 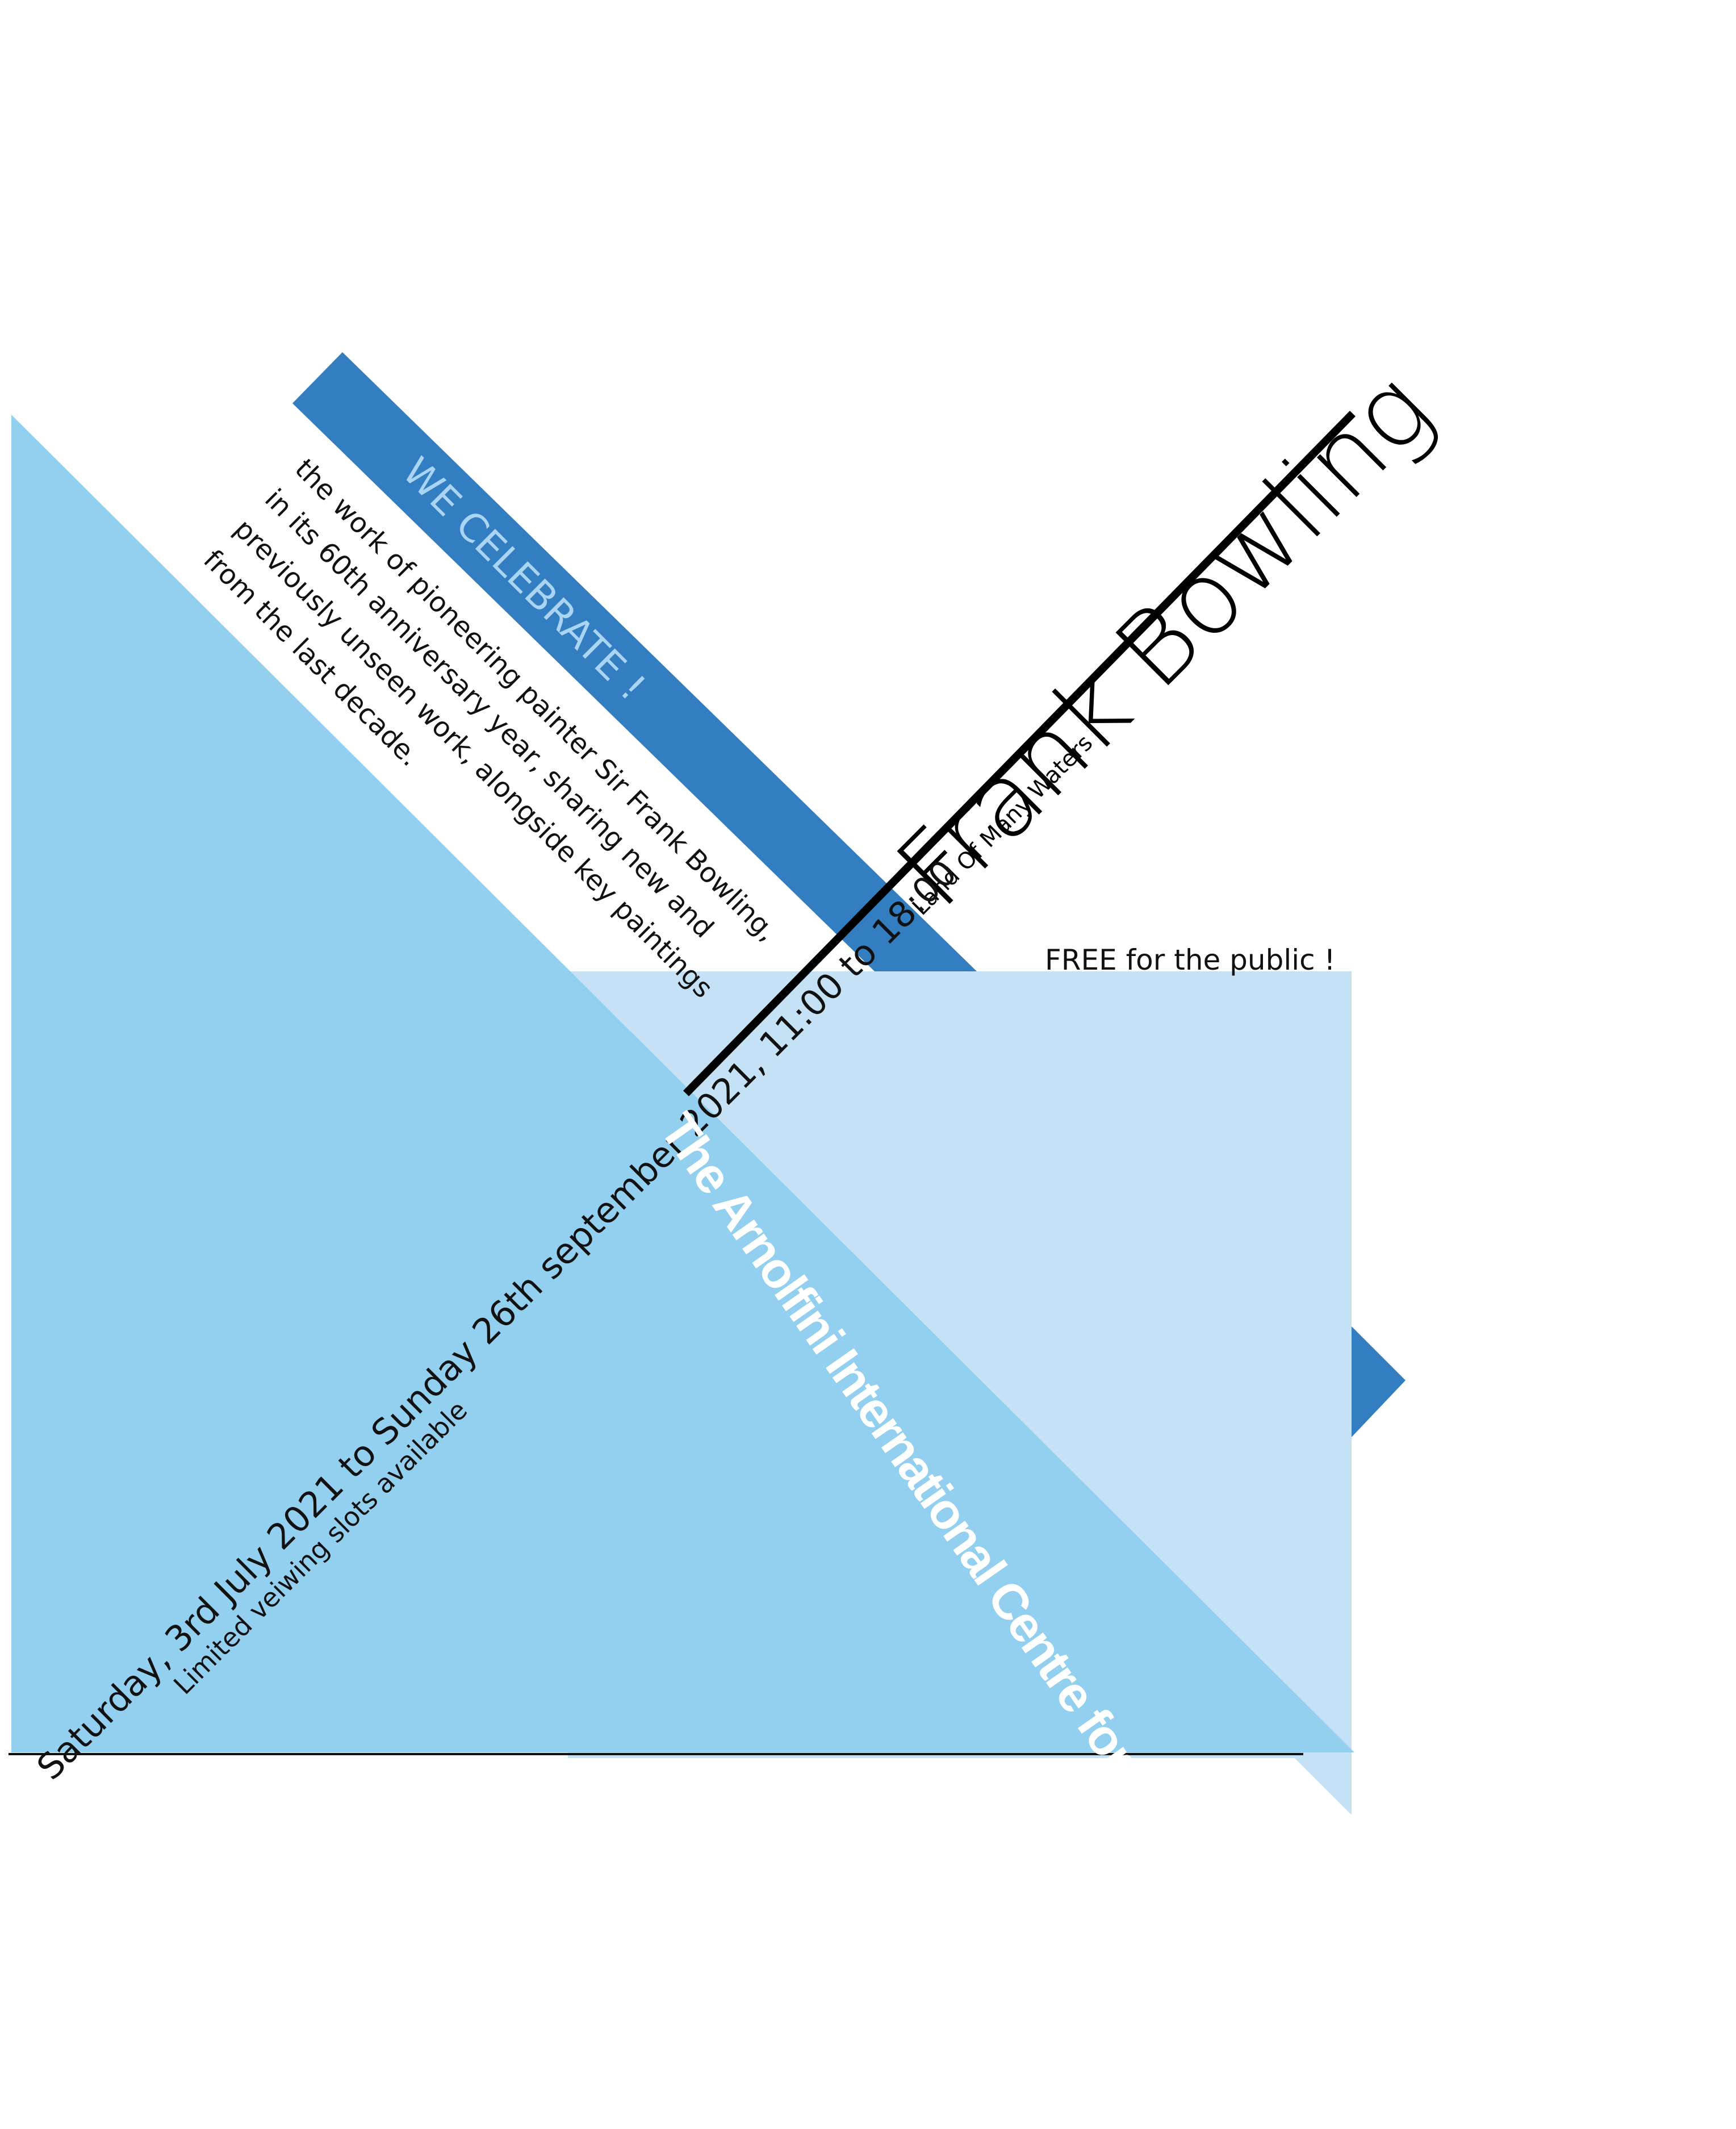 What do you see at coordinates (1378, 1381) in the screenshot?
I see `right-wedge` at bounding box center [1378, 1381].